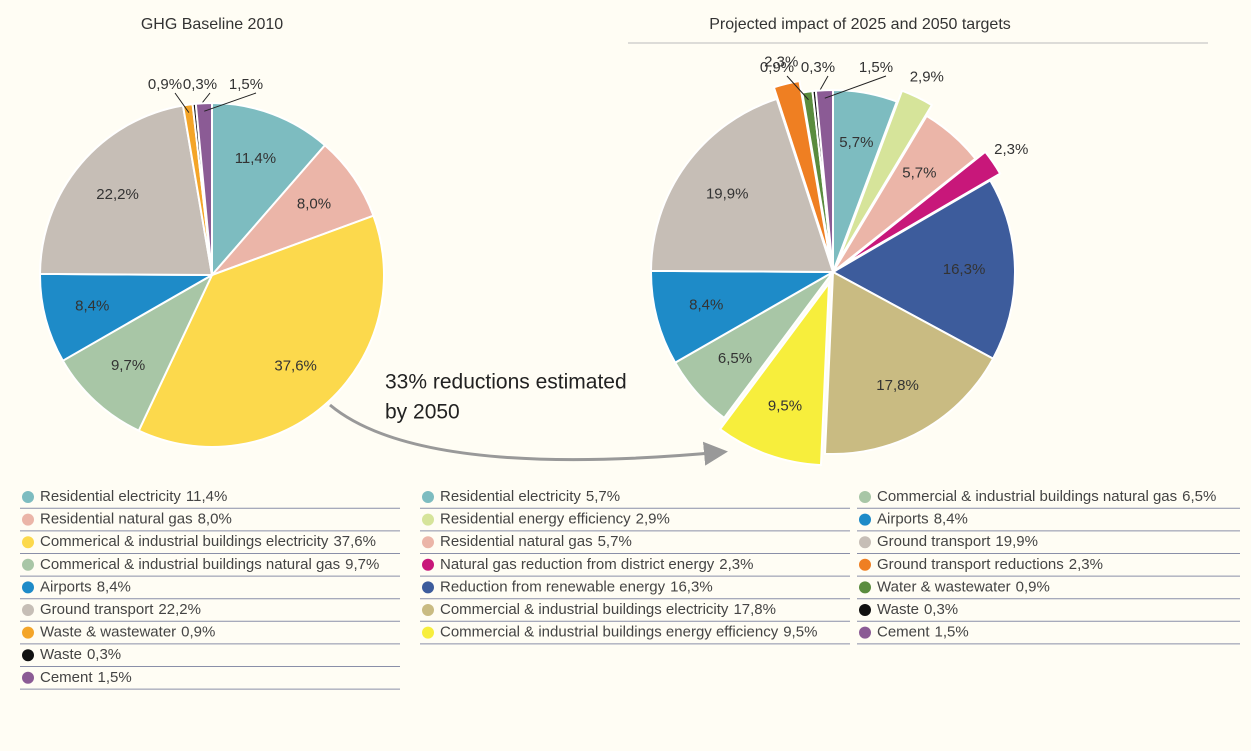 The image size is (1251, 751). What do you see at coordinates (215, 519) in the screenshot?
I see `legend-value: 8,0%` at bounding box center [215, 519].